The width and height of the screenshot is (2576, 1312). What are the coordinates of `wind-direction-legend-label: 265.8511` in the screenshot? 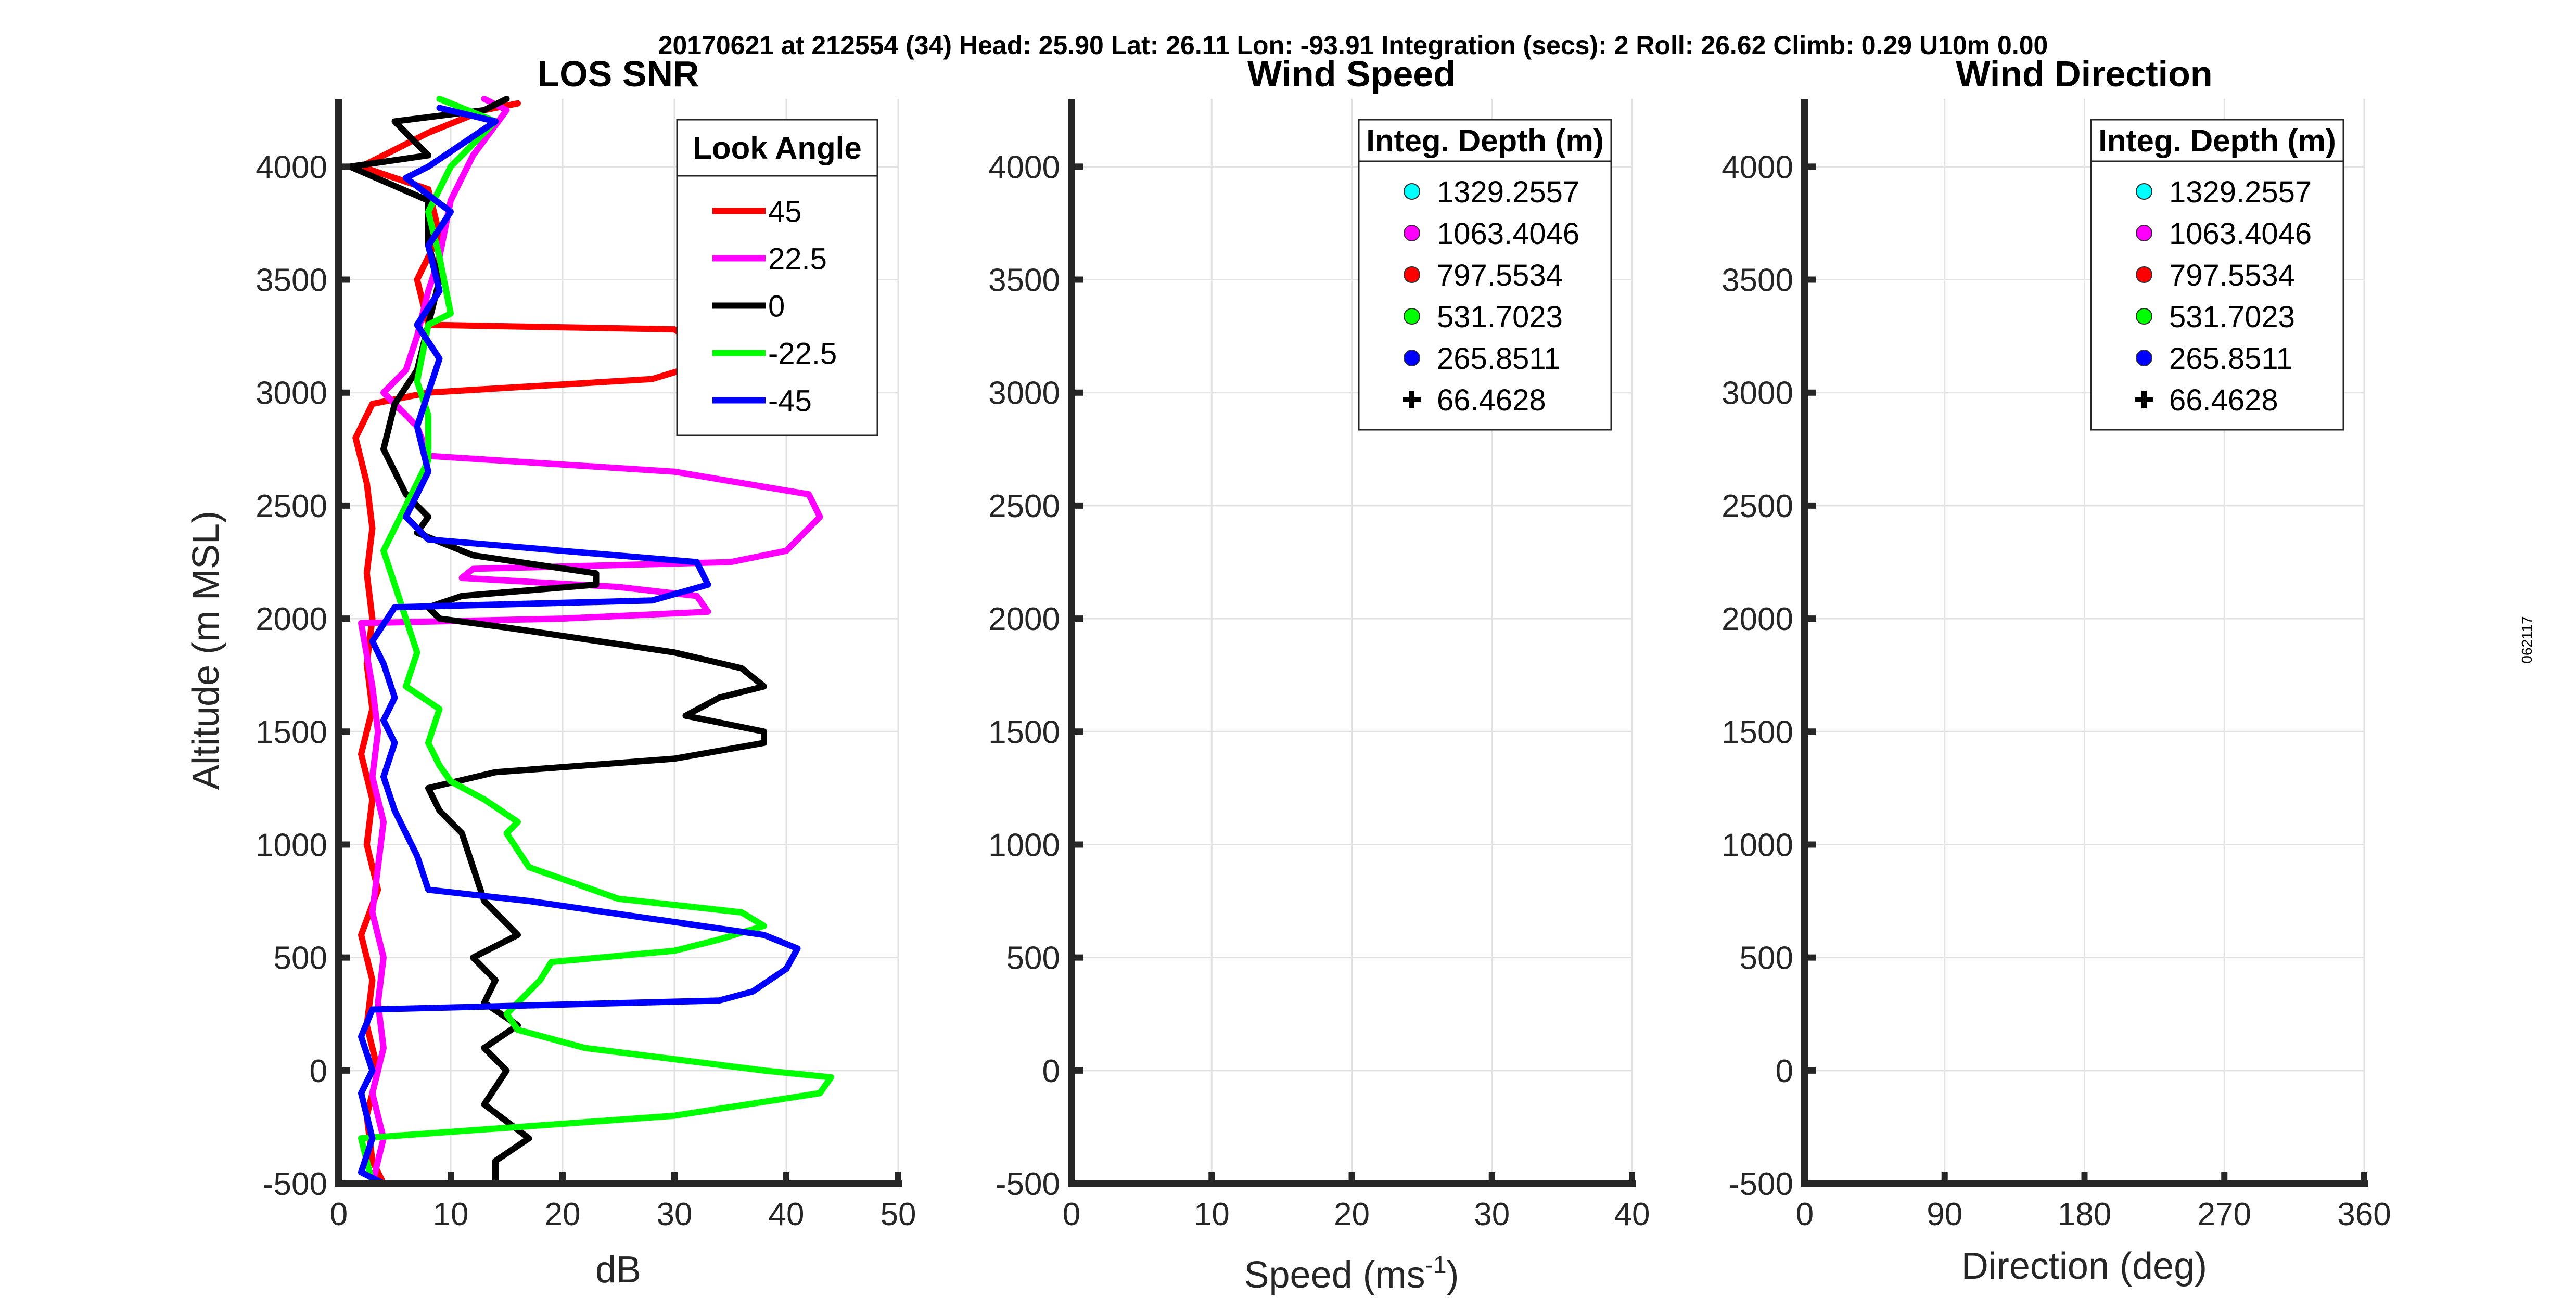 It's located at (2231, 359).